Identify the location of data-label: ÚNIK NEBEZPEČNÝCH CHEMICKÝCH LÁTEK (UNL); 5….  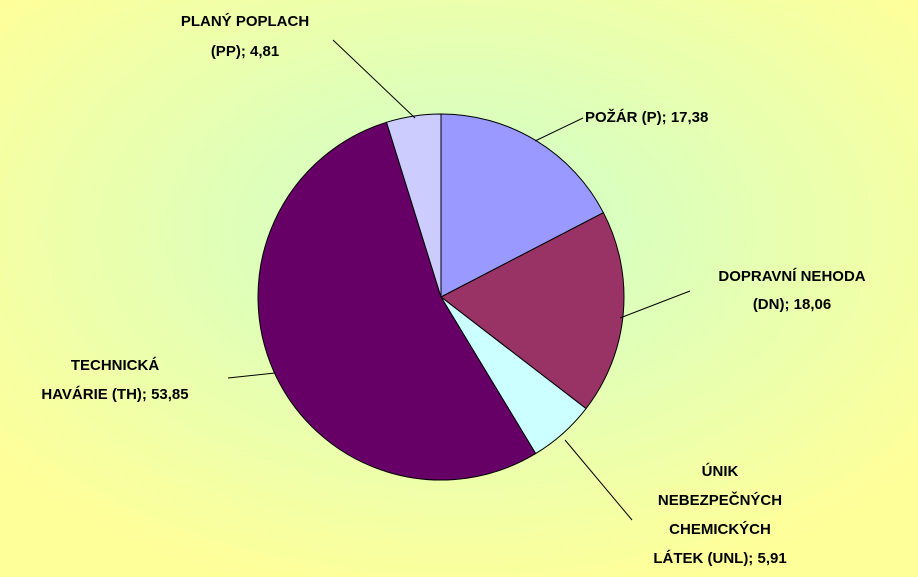
(719, 514).